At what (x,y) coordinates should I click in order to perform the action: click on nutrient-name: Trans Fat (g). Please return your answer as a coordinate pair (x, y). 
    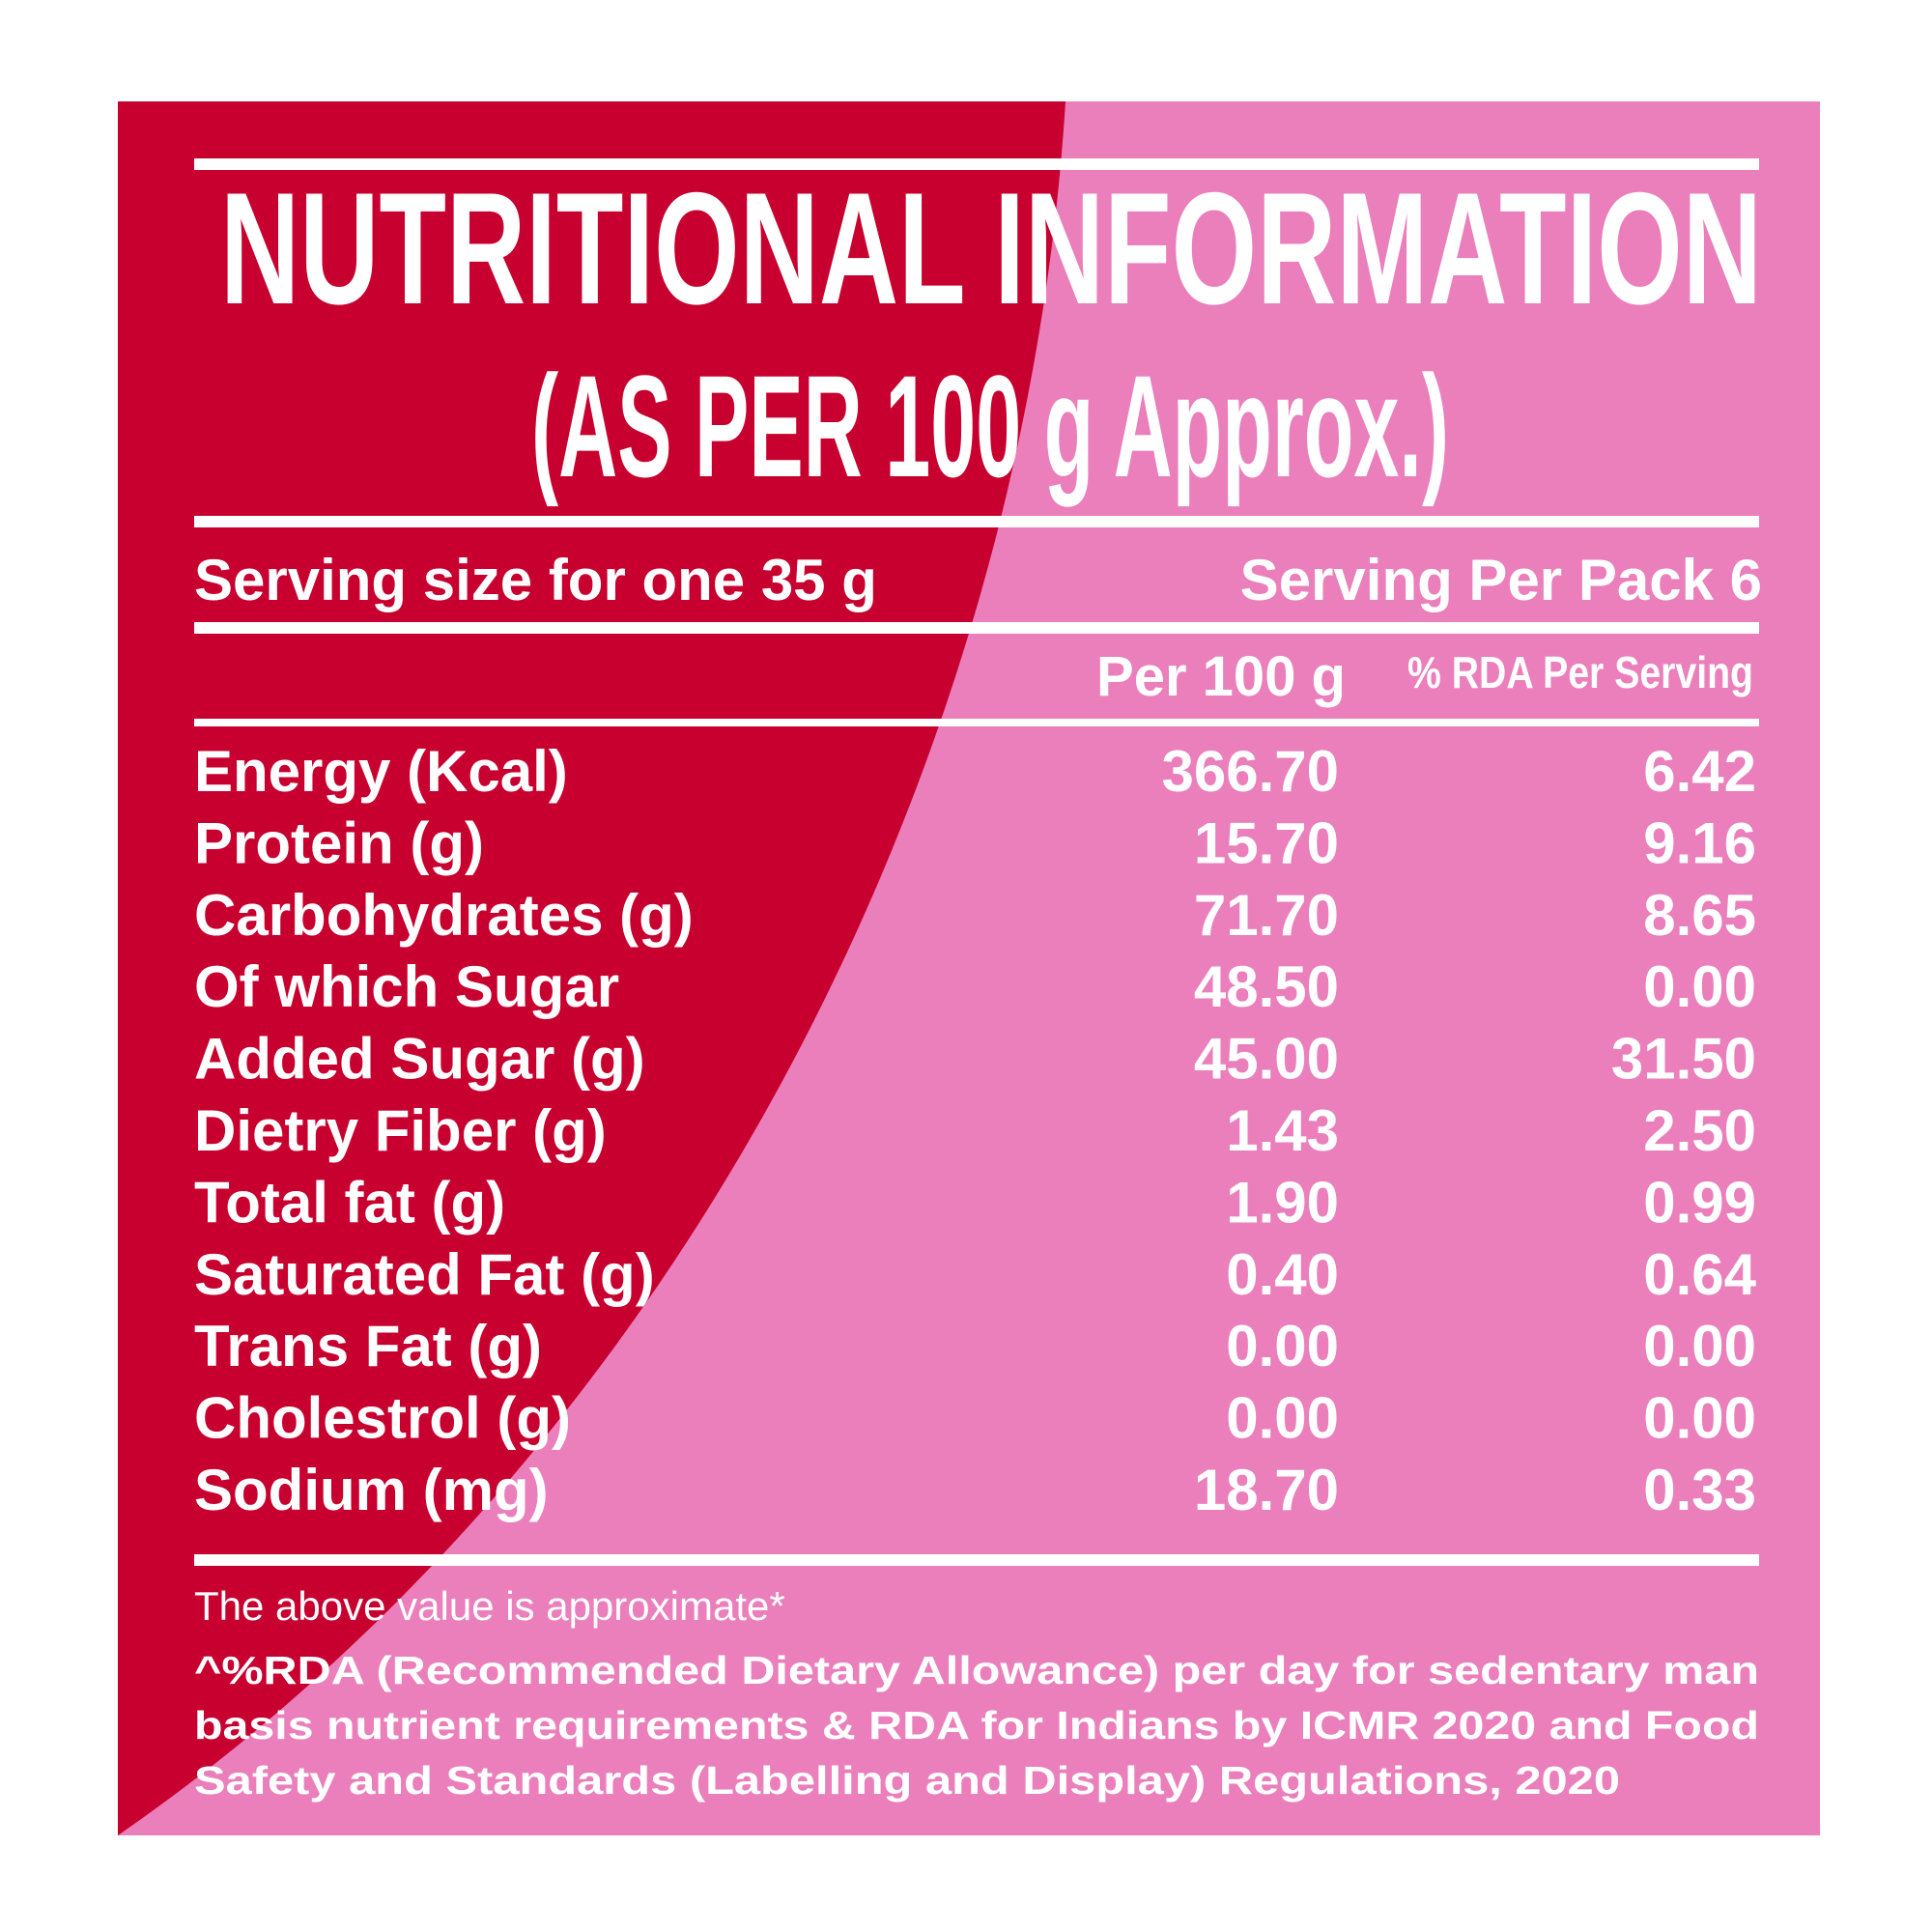
    Looking at the image, I should click on (368, 1346).